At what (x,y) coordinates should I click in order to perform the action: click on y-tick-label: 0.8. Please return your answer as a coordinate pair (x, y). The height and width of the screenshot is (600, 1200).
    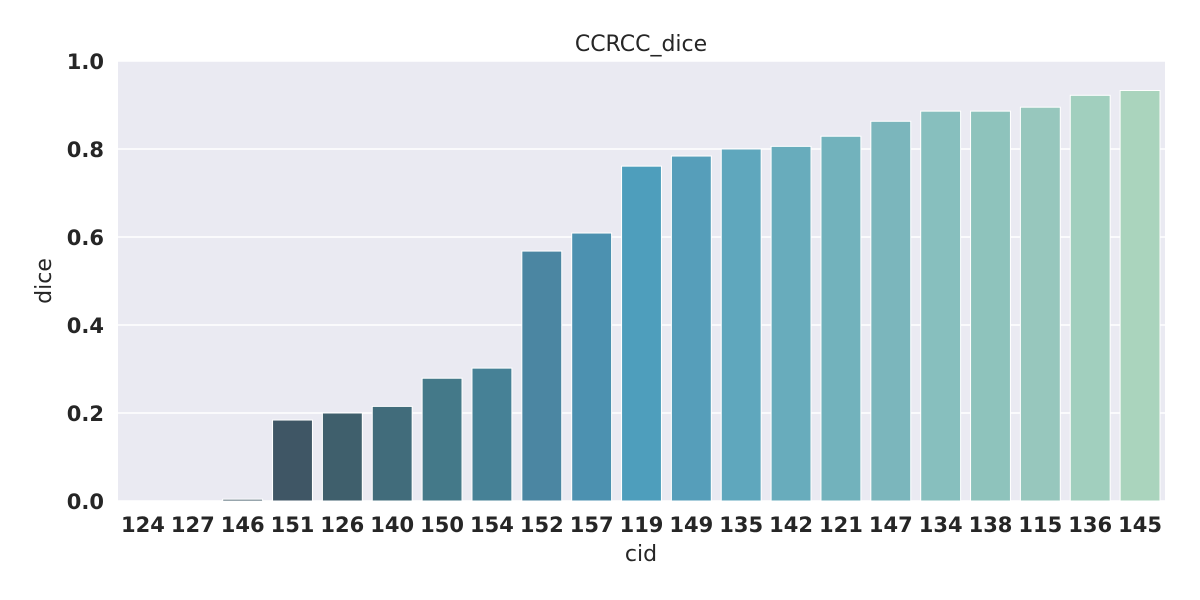
    Looking at the image, I should click on (85, 150).